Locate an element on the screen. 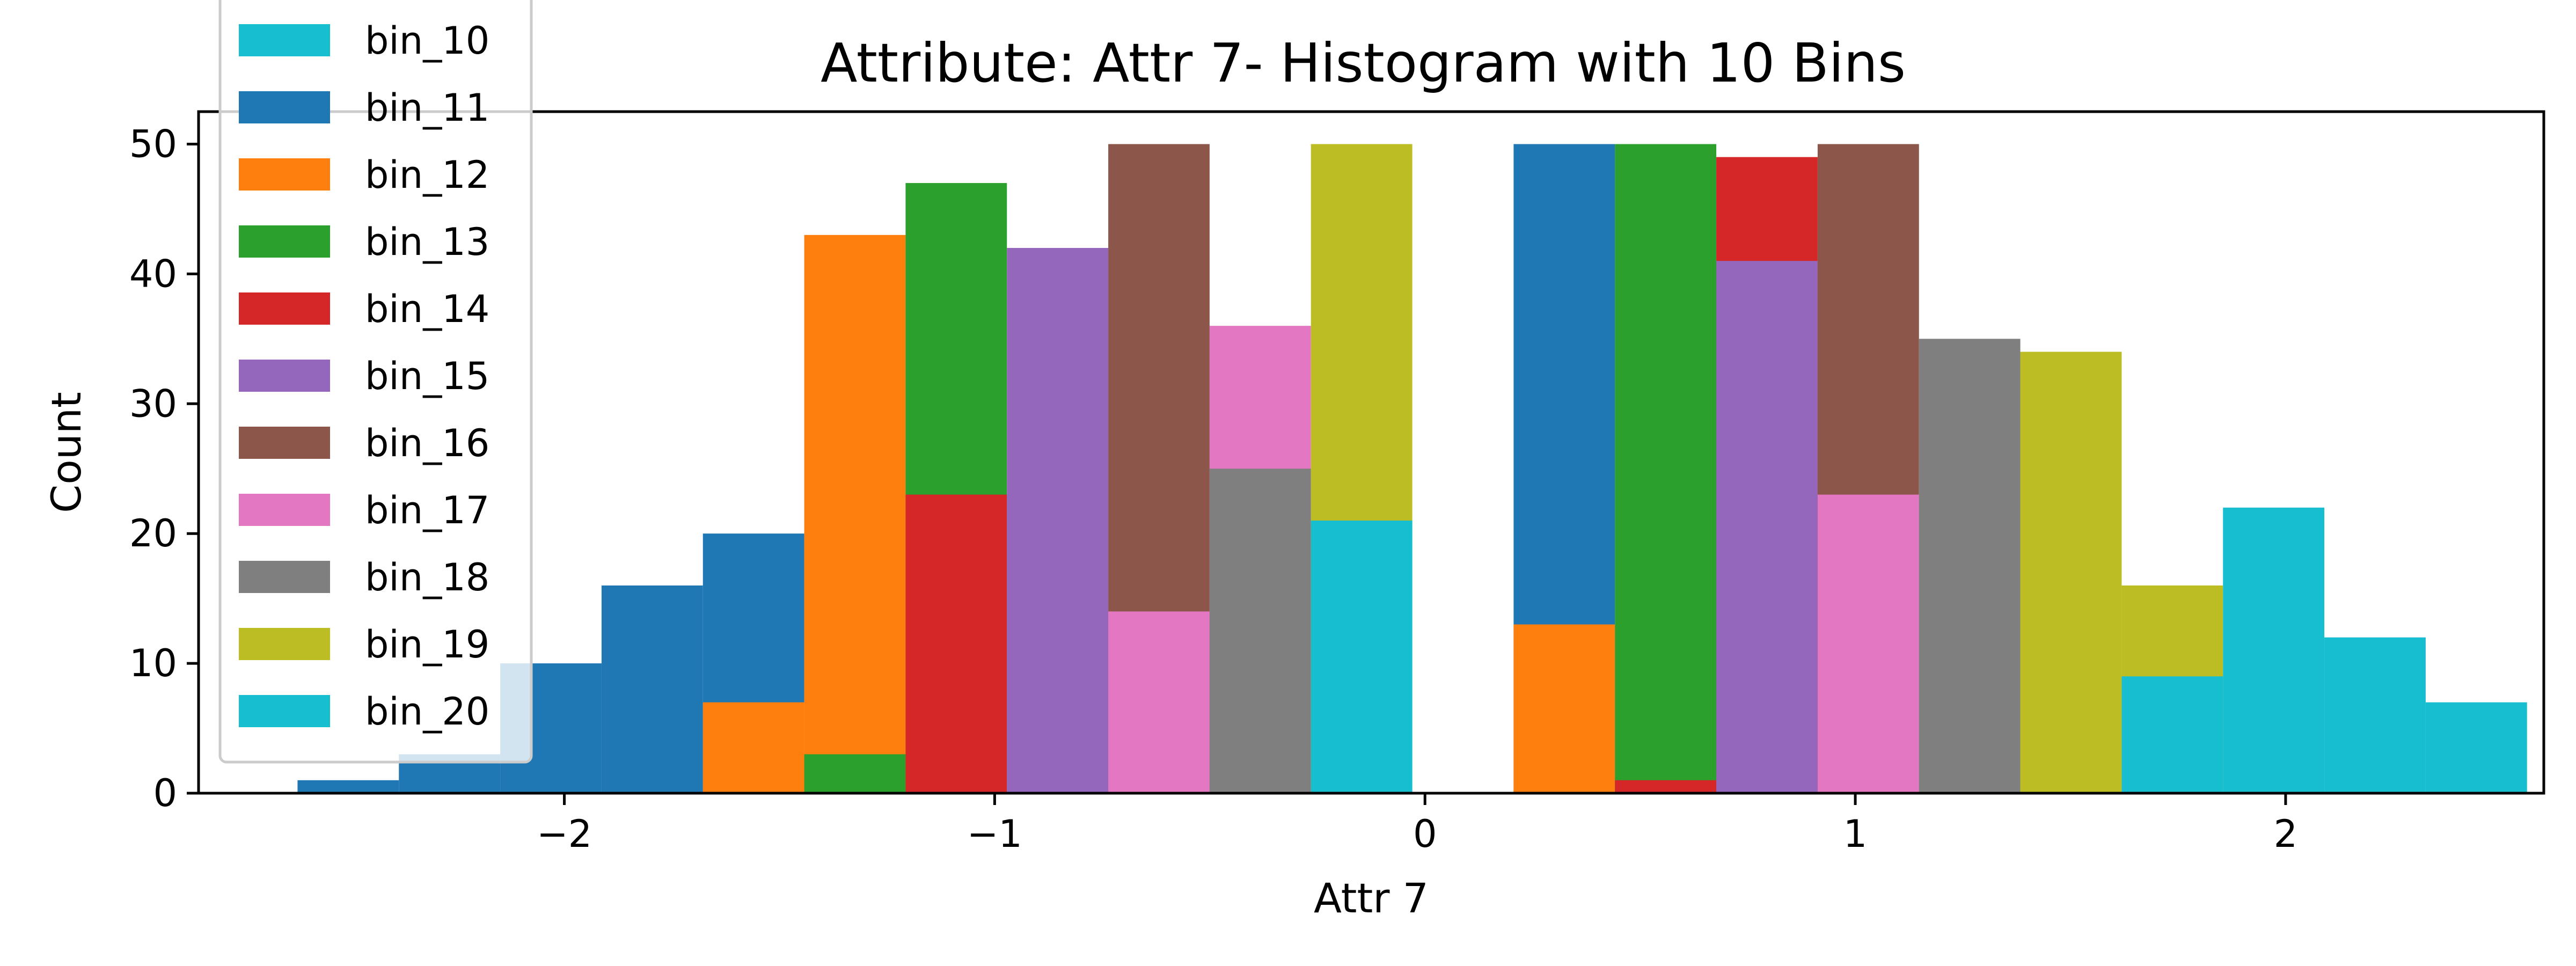  y-tick-label: 40 is located at coordinates (153, 274).